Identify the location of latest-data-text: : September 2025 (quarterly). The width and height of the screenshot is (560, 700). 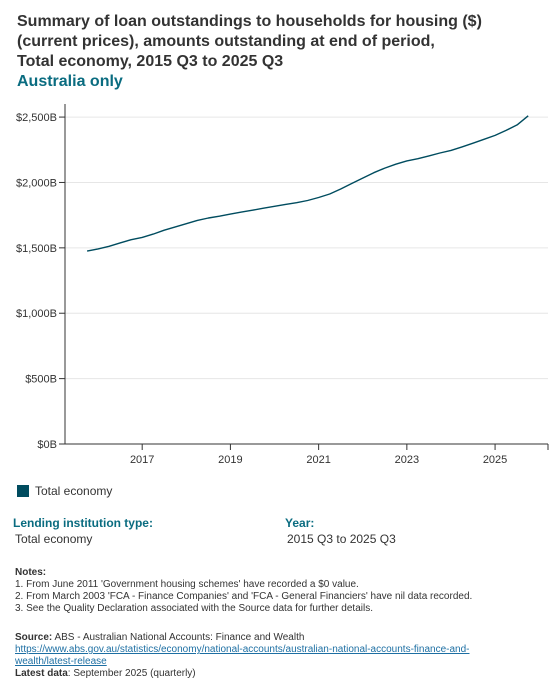
(131, 673).